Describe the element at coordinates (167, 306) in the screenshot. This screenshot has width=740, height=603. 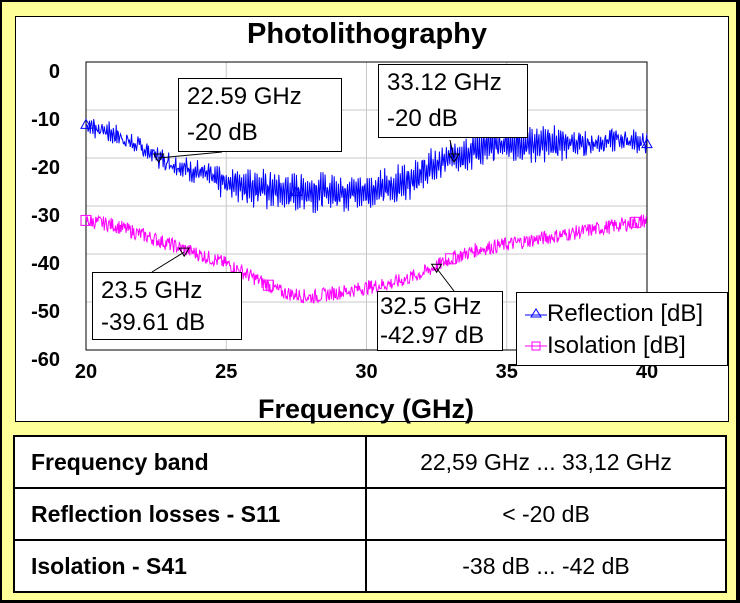
I see `annotation-23-5: 23.5 GHz -39.61 dB` at that location.